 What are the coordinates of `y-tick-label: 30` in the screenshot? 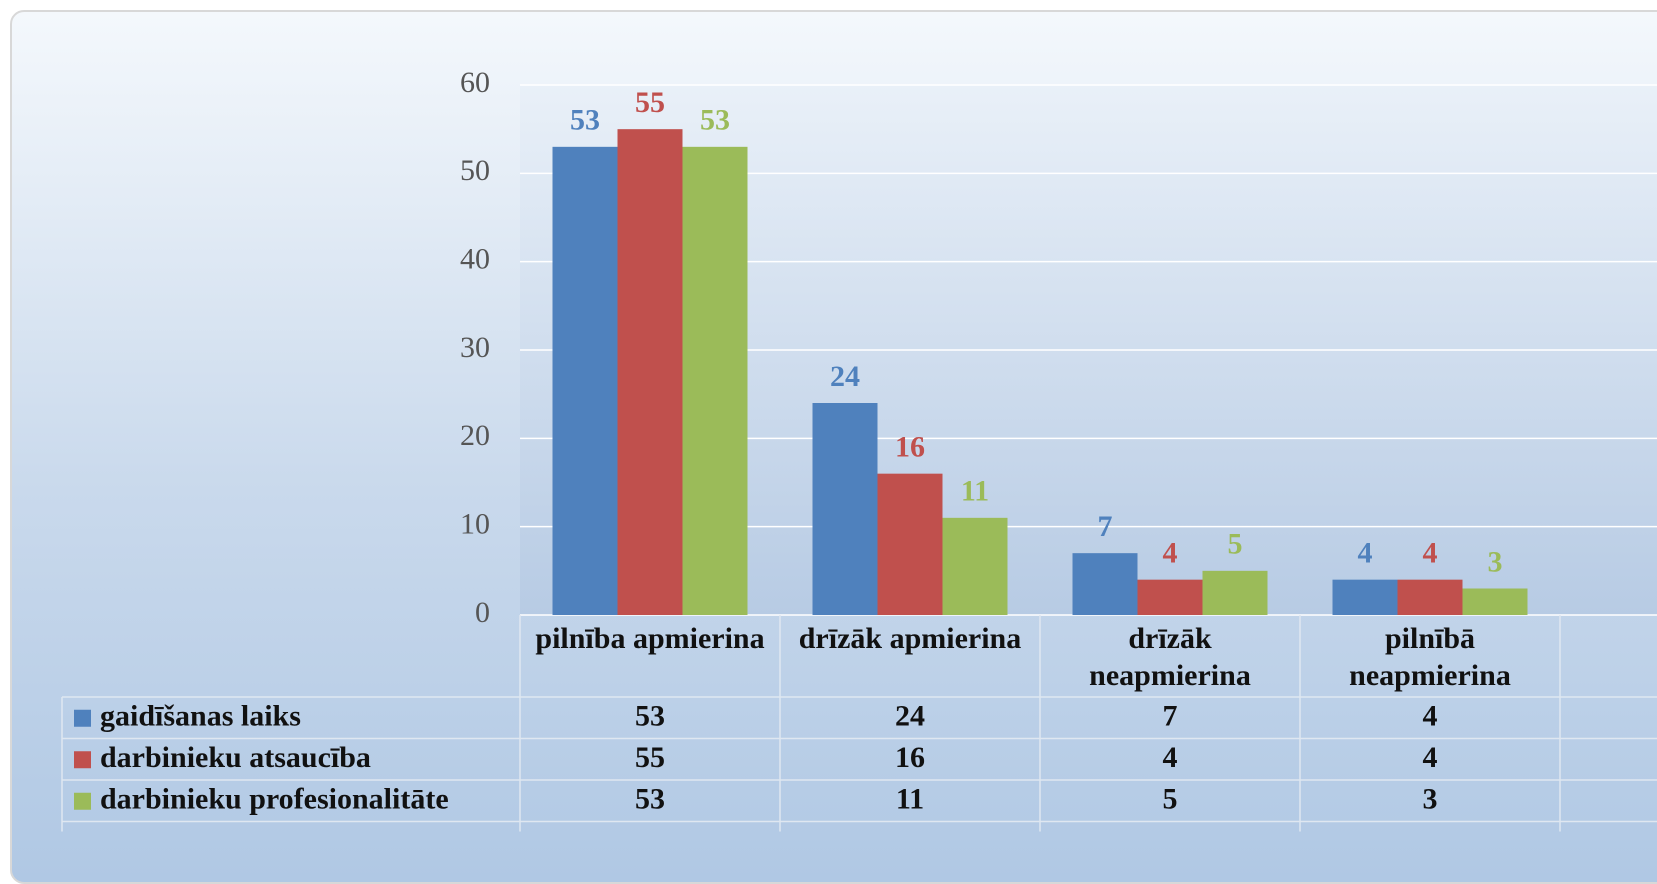 It's located at (475, 347).